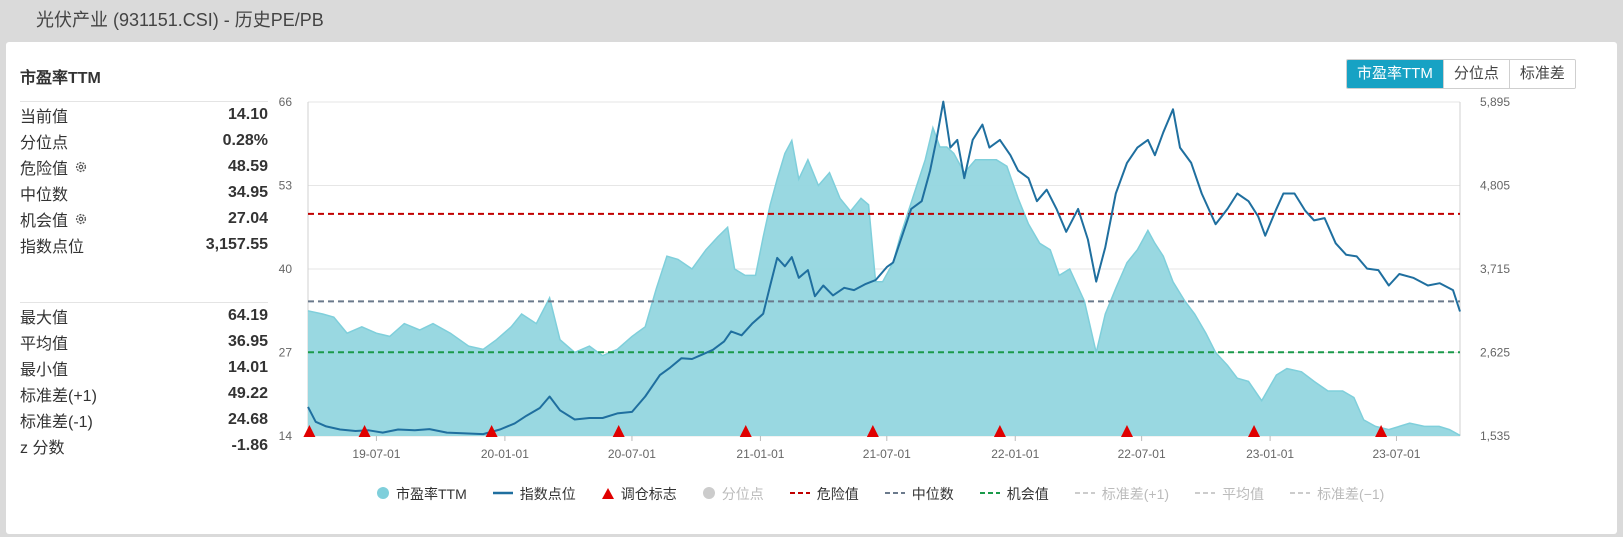 This screenshot has width=1623, height=537. What do you see at coordinates (44, 143) in the screenshot?
I see `stat-label-text: 分位点` at bounding box center [44, 143].